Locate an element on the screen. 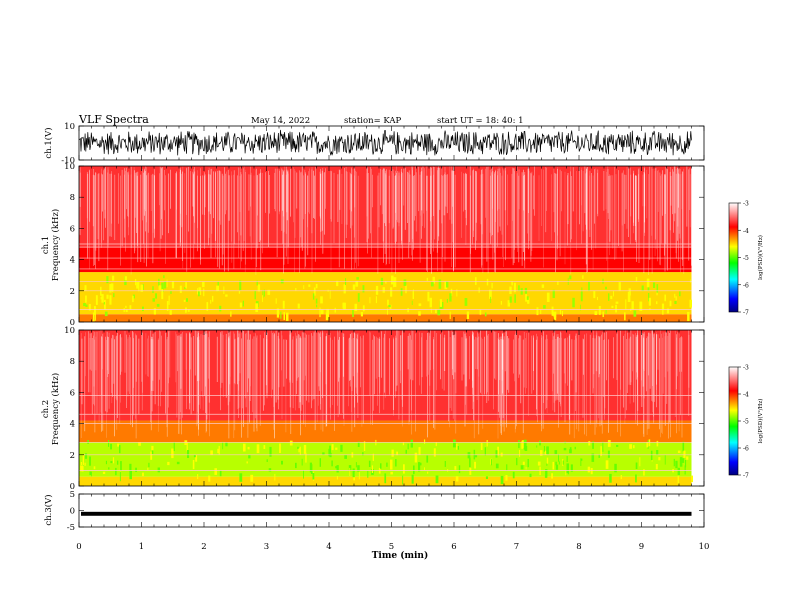 Image resolution: width=792 pixels, height=616 pixels. colorbar-tick-label: -7 is located at coordinates (746, 476).